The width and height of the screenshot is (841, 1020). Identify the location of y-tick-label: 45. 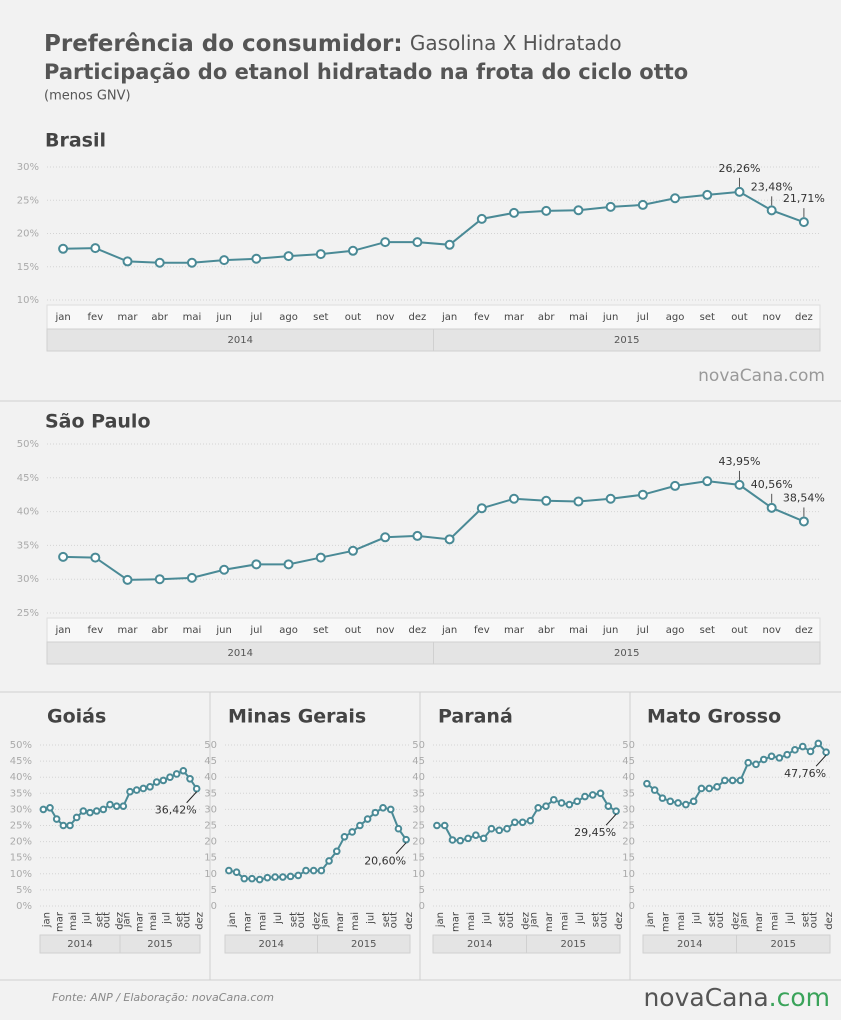
(418, 761).